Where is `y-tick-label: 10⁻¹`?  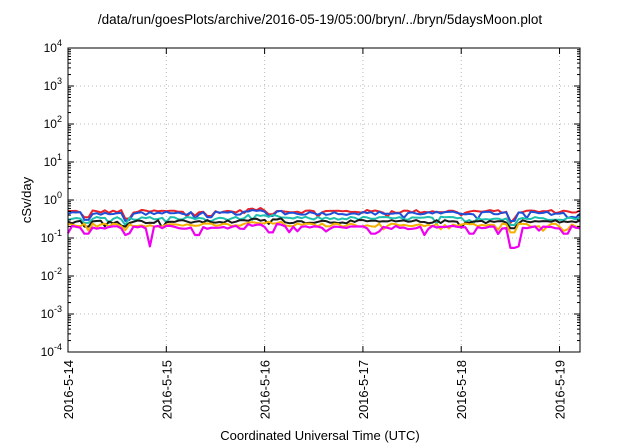 y-tick-label: 10⁻¹ is located at coordinates (51, 236).